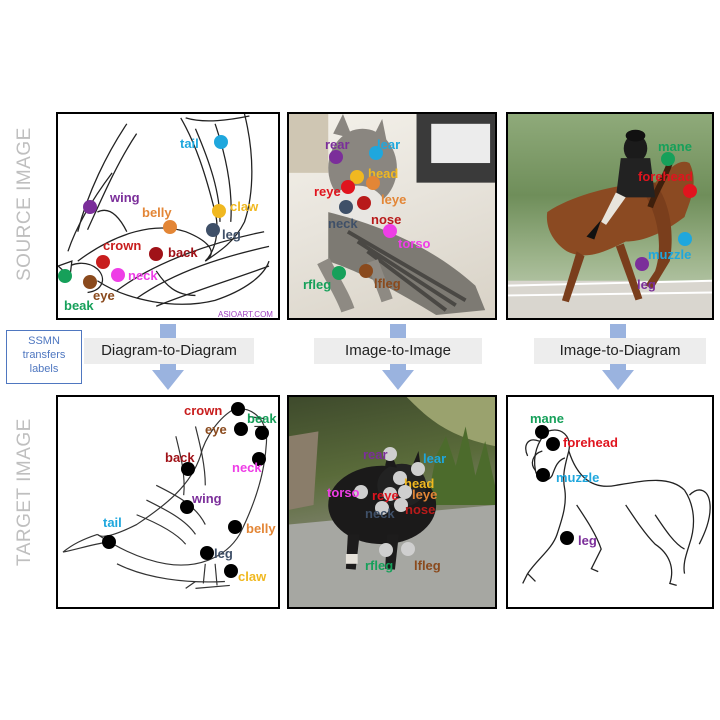 The image size is (720, 720). I want to click on source-bird-label-crown: crown, so click(122, 245).